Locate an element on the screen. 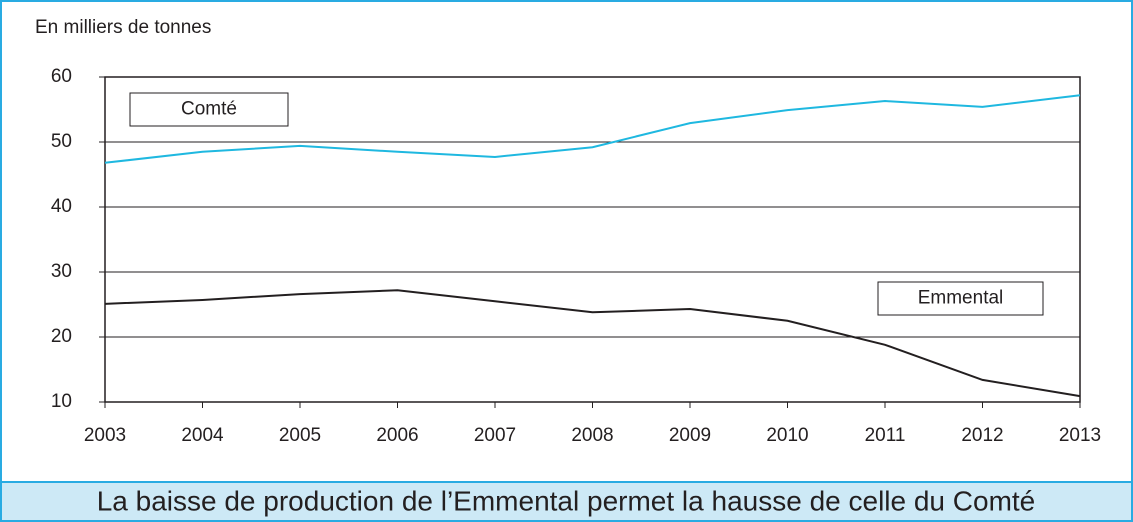  x-tick-label: 2008 is located at coordinates (592, 435).